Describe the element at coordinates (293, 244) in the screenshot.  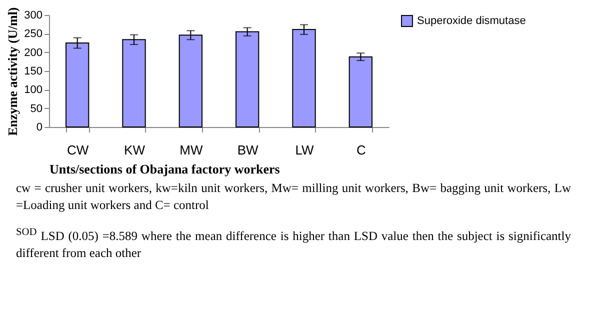
I see `text: $^{SOD}$ LSD (0.05) =8.589 where the mean difference is higher than LSD value then the subject is significantly different from each other` at that location.